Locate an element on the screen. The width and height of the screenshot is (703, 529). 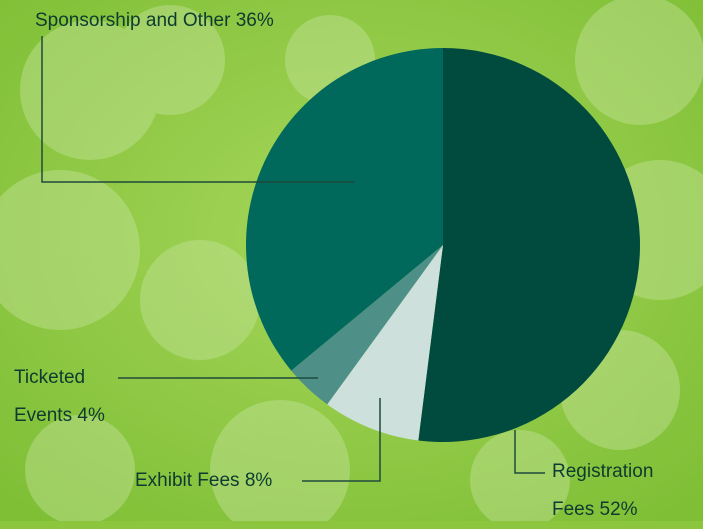
slice-label: Registration Fees 52% is located at coordinates (624, 491).